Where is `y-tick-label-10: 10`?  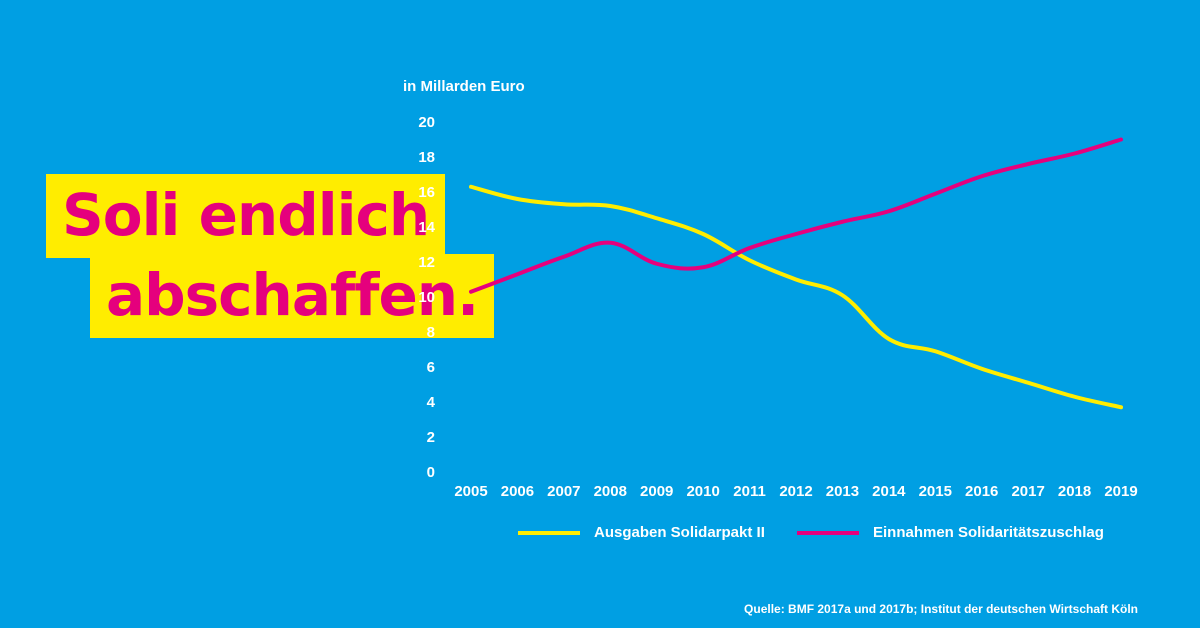 y-tick-label-10: 10 is located at coordinates (426, 297).